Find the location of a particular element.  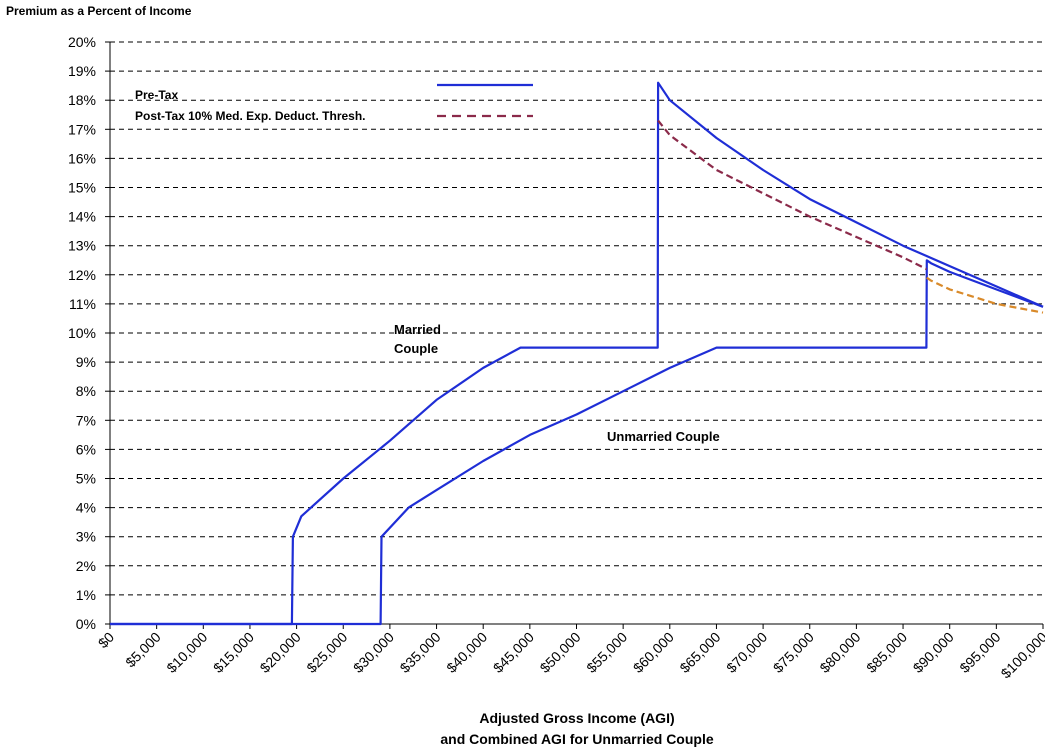

y-tick-label: 6% is located at coordinates (86, 449).